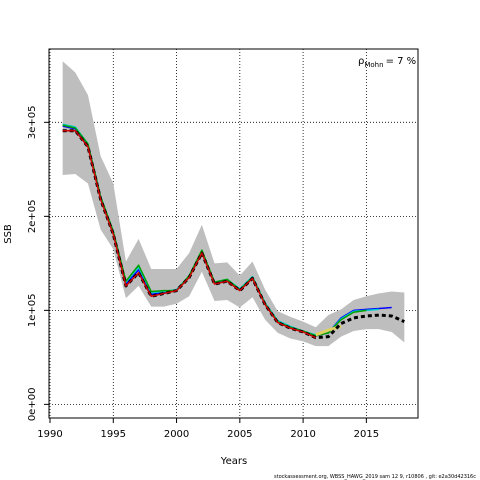 The image size is (480, 480). I want to click on y-tick-label: 2e+05, so click(32, 217).